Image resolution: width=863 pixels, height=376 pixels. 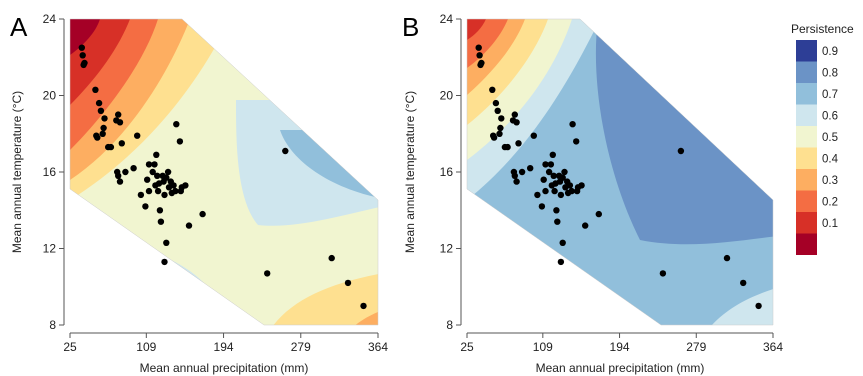 I want to click on y-tick-label-a-12: 12, so click(x=50, y=249).